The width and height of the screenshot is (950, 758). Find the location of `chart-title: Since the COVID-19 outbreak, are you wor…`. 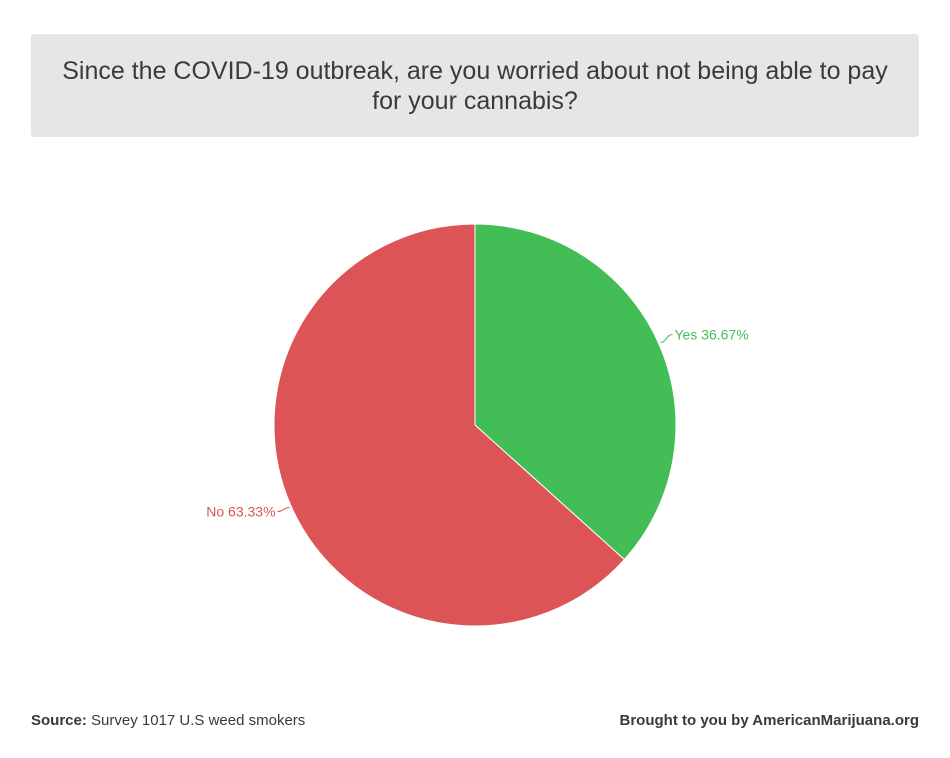

chart-title: Since the COVID-19 outbreak, are you wor… is located at coordinates (475, 85).